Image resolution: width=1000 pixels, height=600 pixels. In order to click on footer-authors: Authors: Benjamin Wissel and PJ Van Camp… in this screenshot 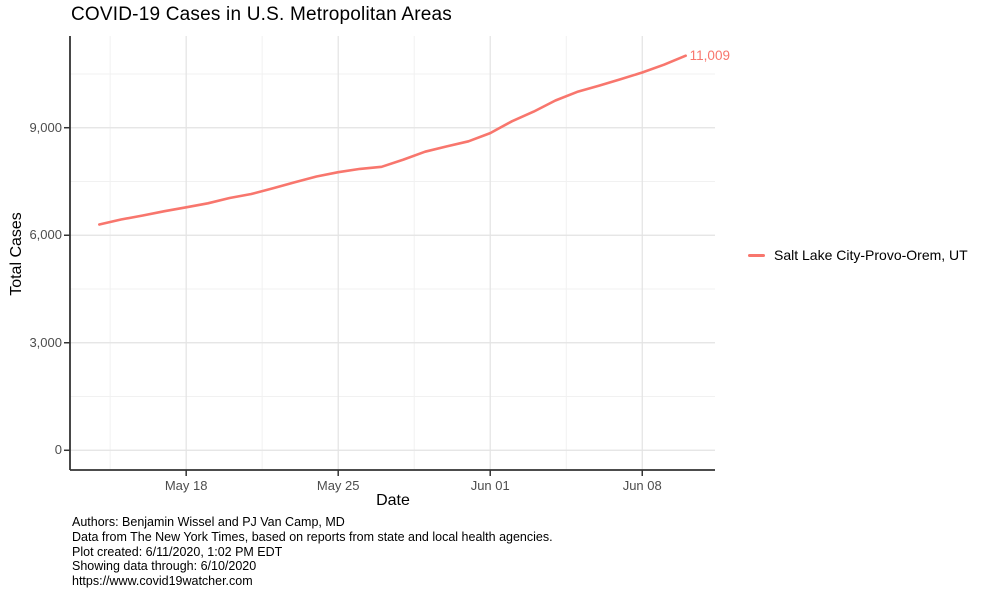, I will do `click(208, 522)`.